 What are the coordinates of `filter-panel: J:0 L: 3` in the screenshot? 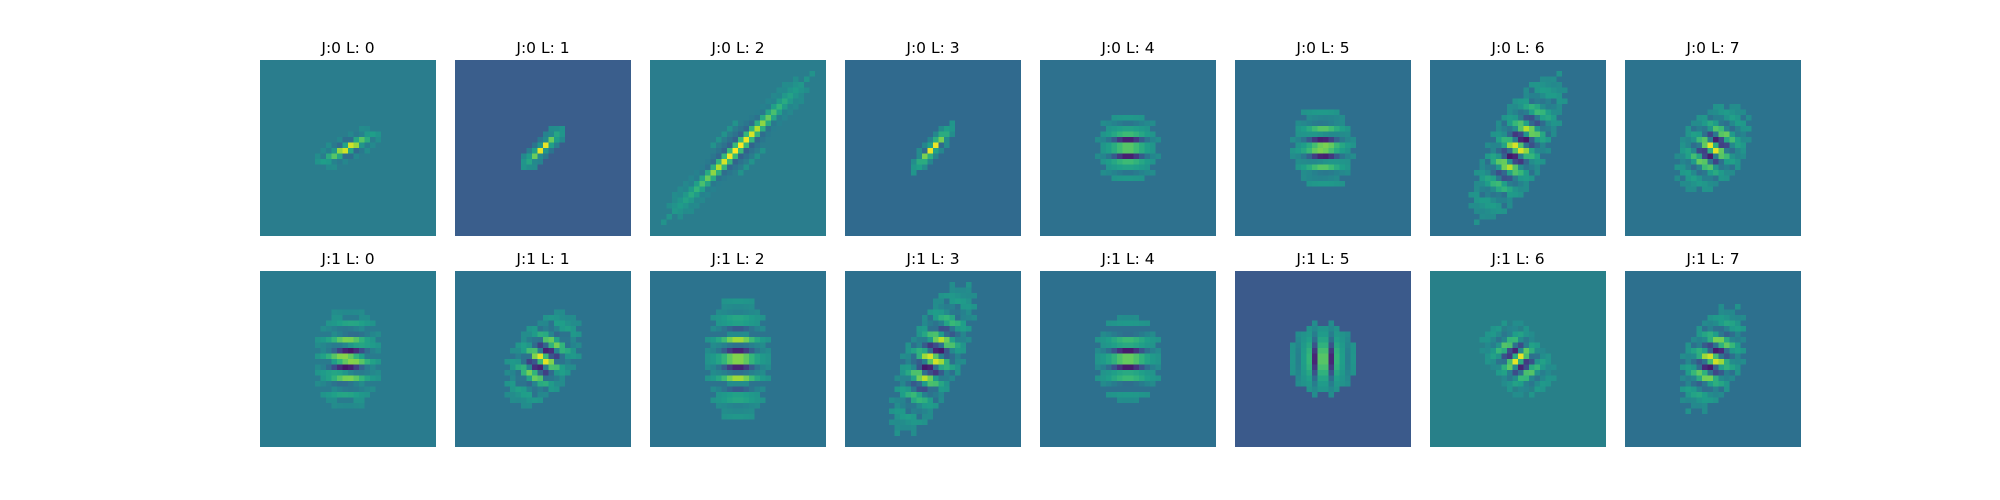 It's located at (933, 137).